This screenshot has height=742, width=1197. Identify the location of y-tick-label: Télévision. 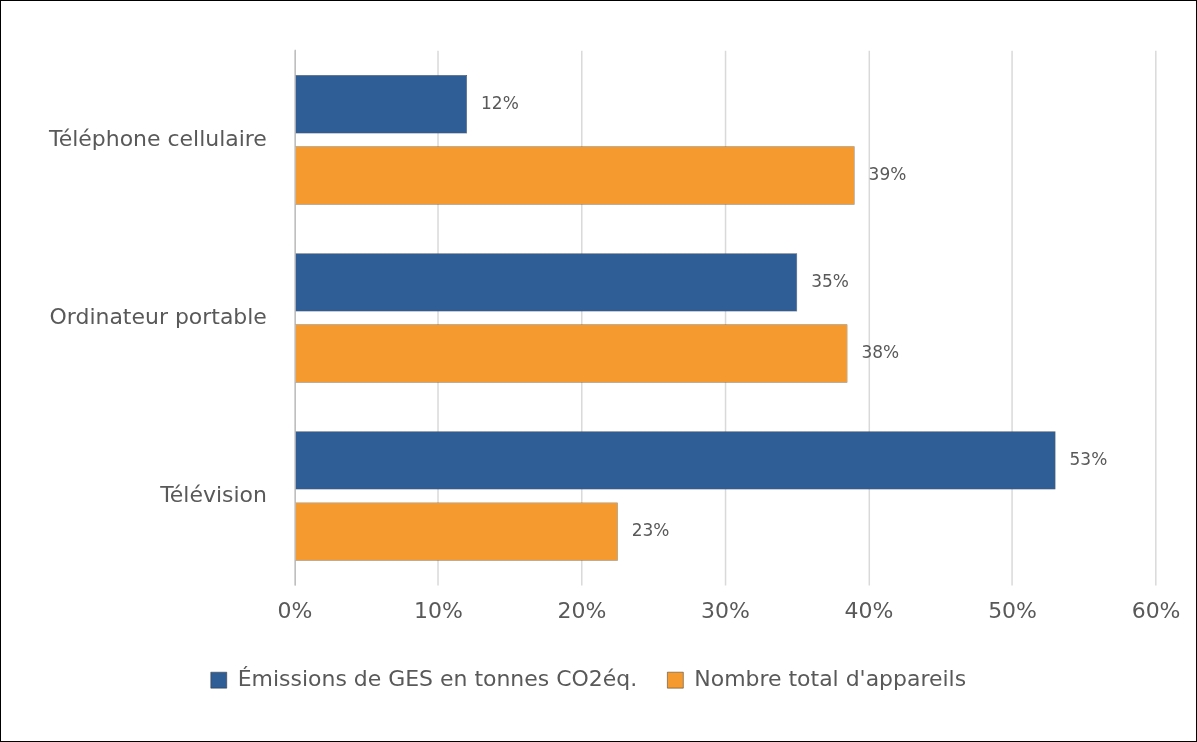
(213, 494).